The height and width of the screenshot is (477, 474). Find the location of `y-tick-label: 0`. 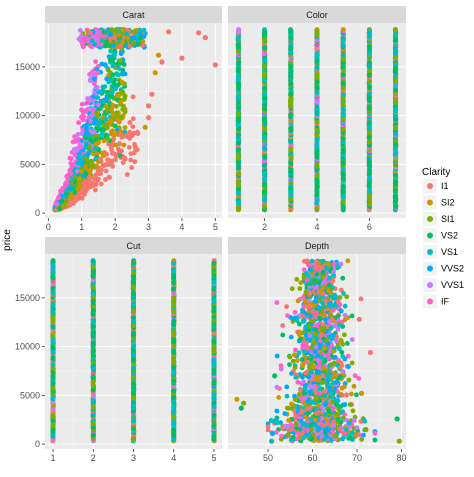

y-tick-label: 0 is located at coordinates (37, 444).